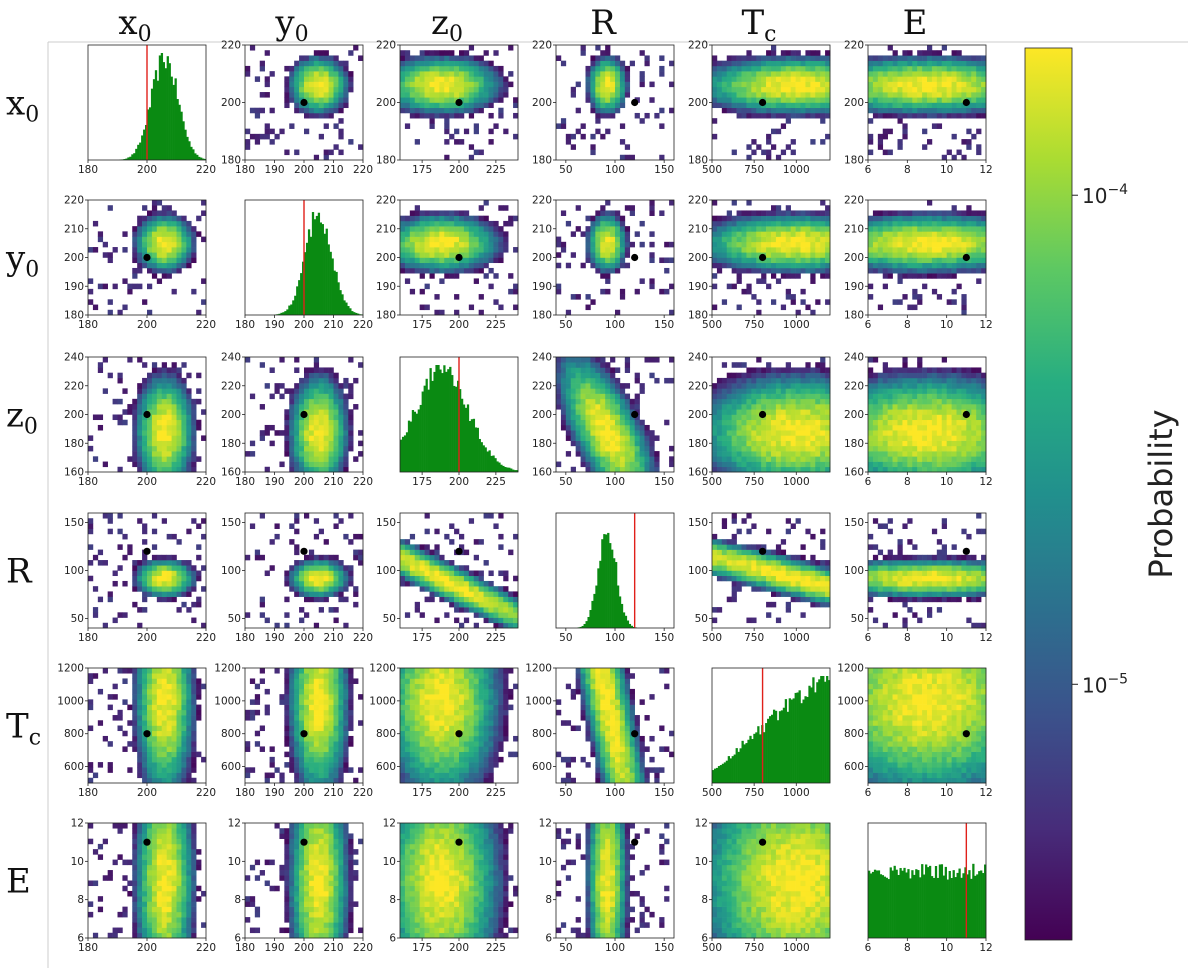  I want to click on y-tick-label: 180, so click(542, 161).